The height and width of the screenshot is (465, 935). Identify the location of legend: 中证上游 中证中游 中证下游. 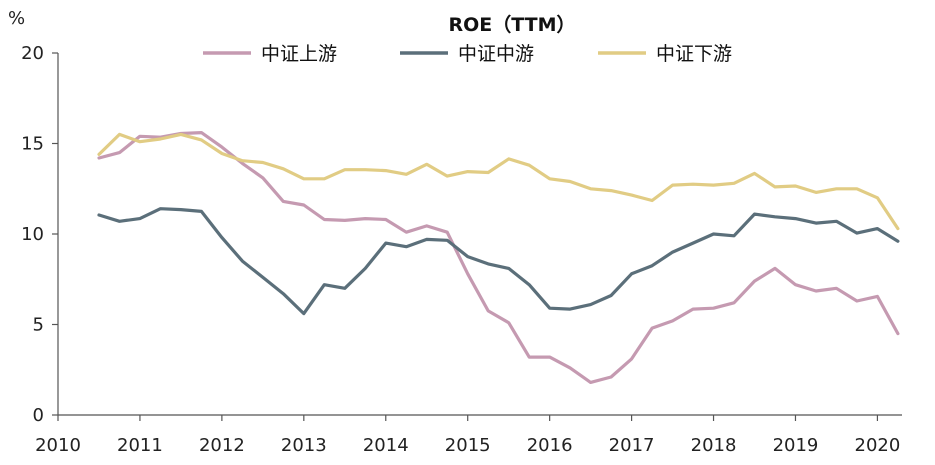
(467, 54).